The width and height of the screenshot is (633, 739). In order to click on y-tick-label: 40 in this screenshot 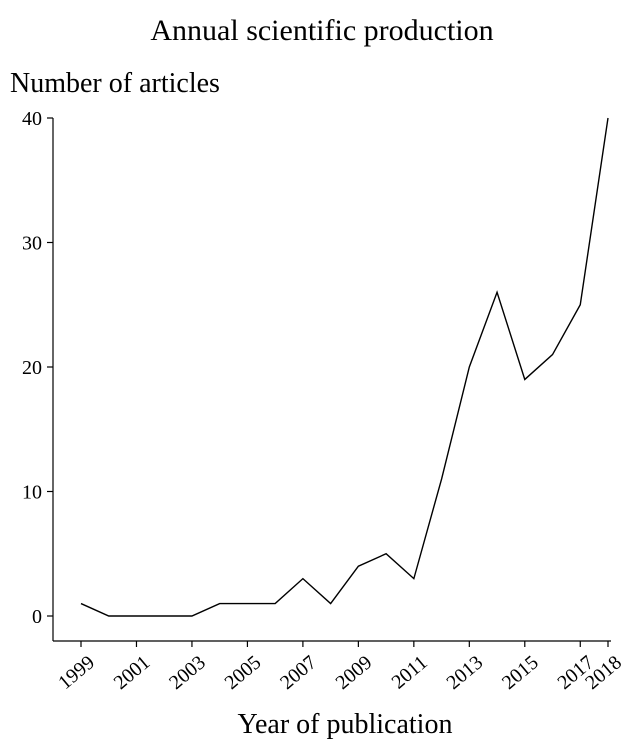, I will do `click(32, 119)`.